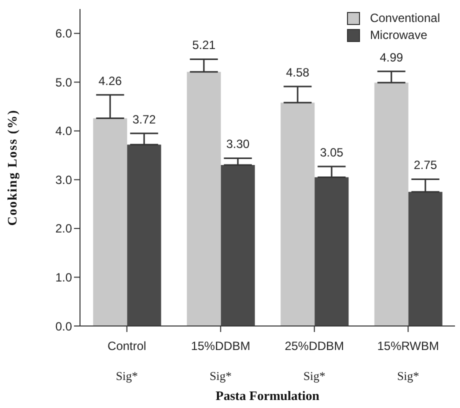  I want to click on y-tick-label: 3.0, so click(63, 179).